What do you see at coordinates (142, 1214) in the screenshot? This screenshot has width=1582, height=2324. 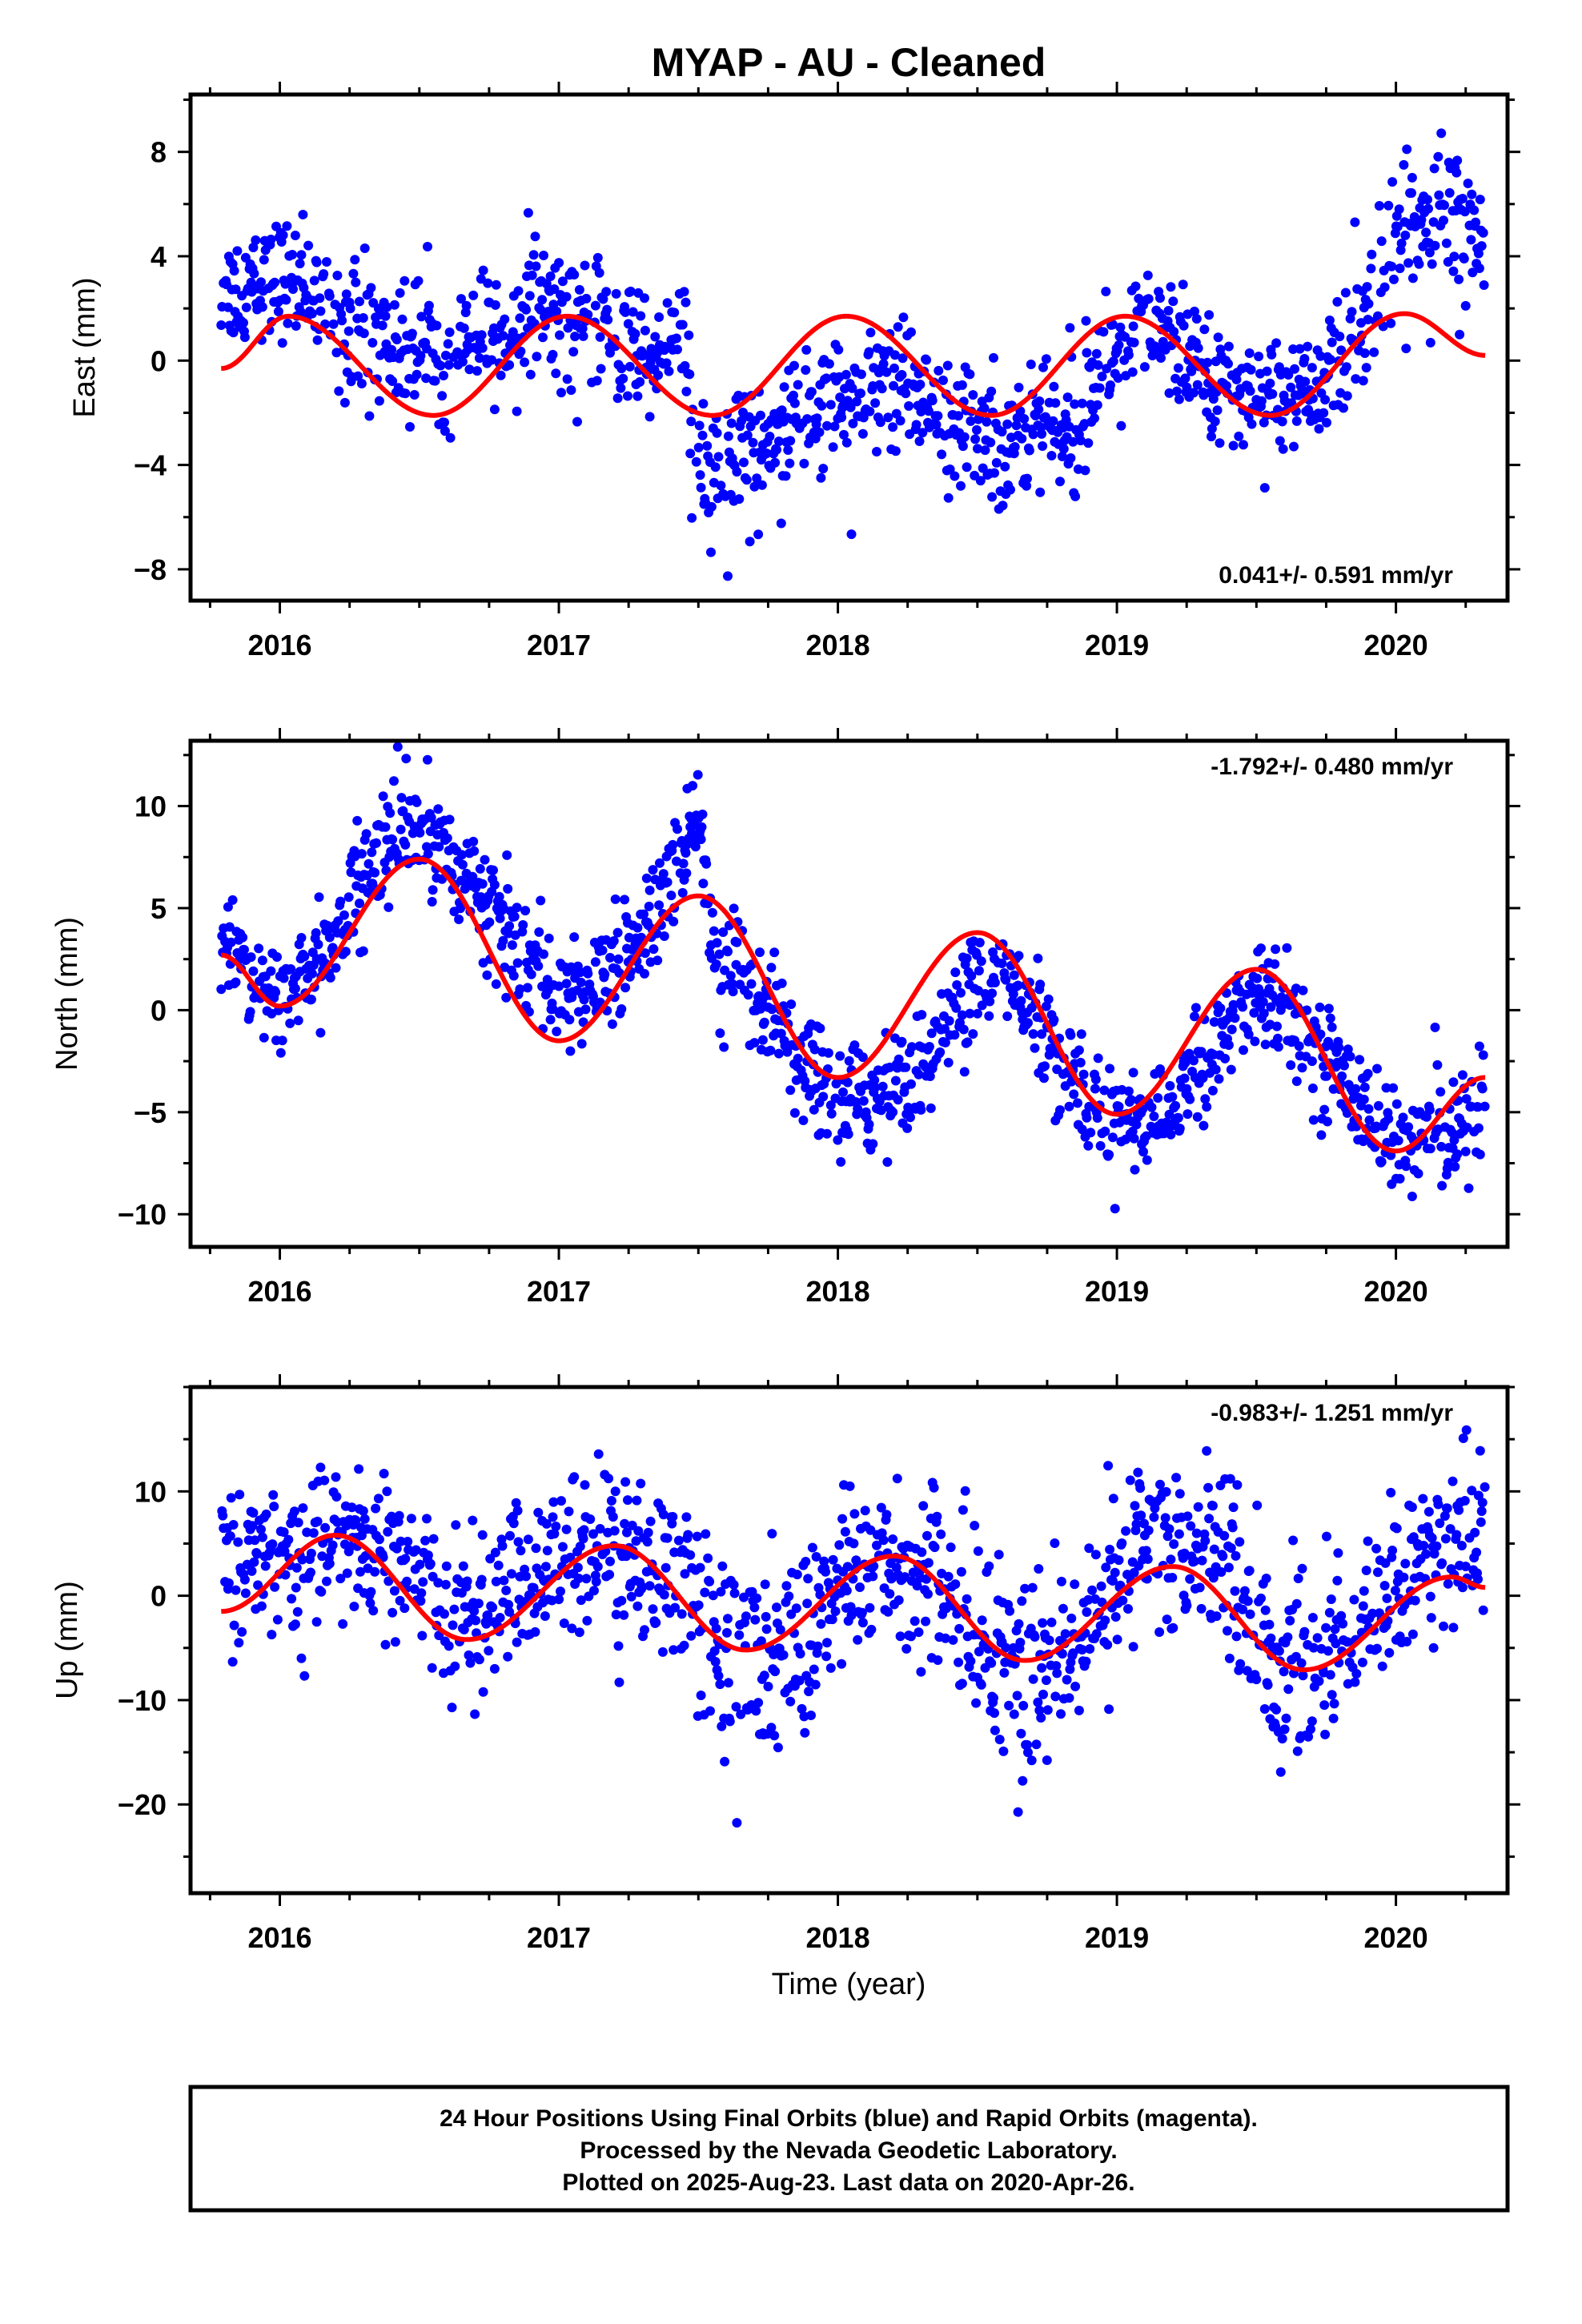 I see `y-tick-label: −10` at bounding box center [142, 1214].